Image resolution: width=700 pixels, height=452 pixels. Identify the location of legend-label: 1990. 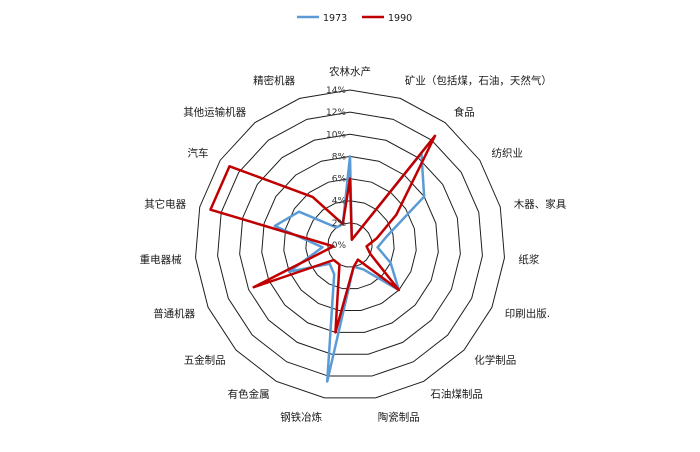
(400, 18).